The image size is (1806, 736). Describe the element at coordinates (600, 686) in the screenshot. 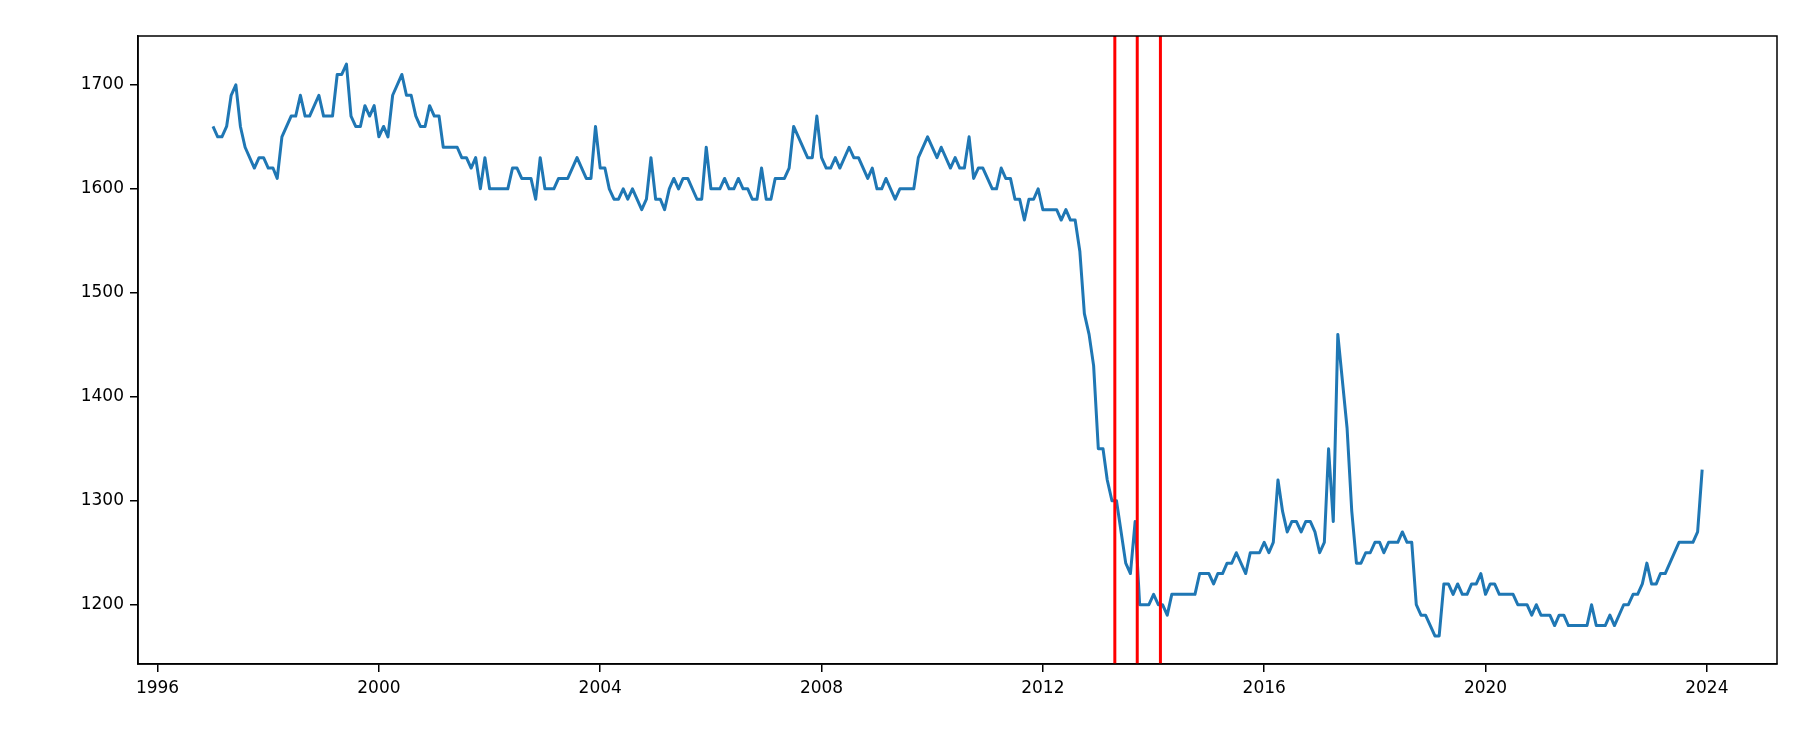

I see `x-tick-label: 2004` at that location.